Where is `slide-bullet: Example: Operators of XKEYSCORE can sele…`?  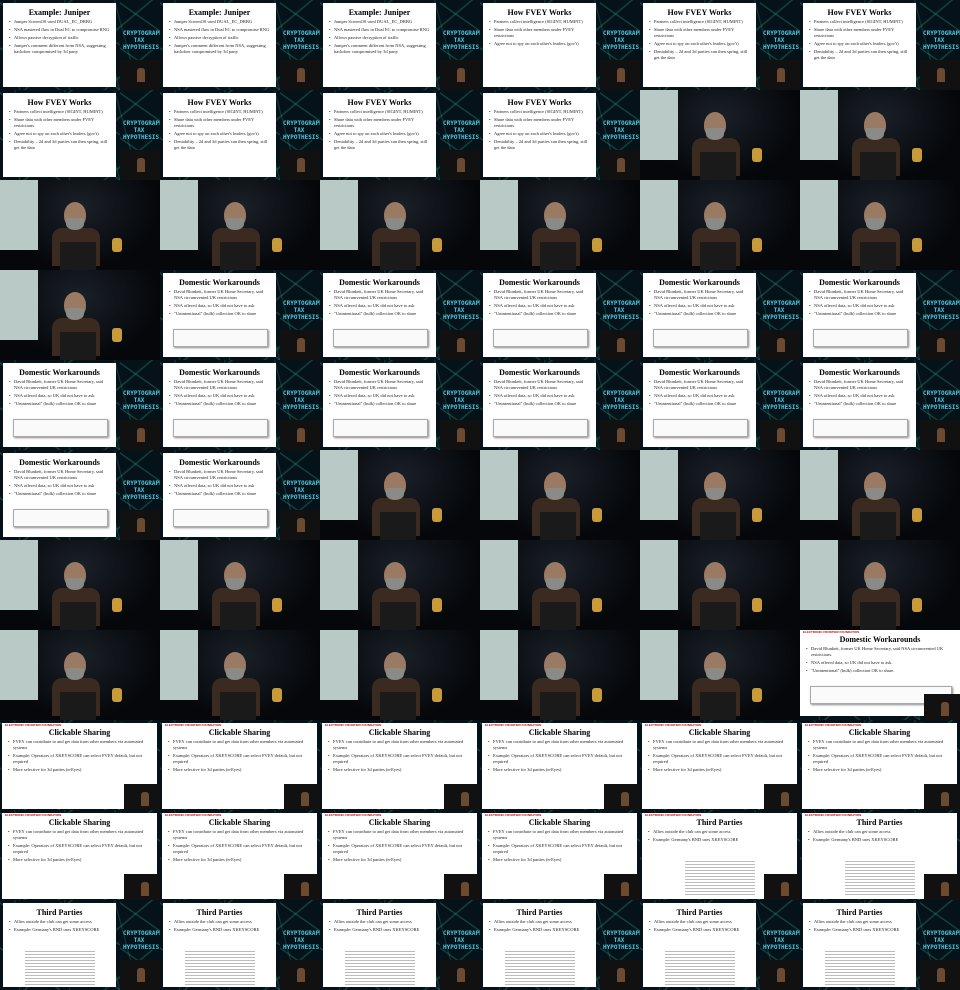 slide-bullet: Example: Operators of XKEYSCORE can sele… is located at coordinates (880, 759).